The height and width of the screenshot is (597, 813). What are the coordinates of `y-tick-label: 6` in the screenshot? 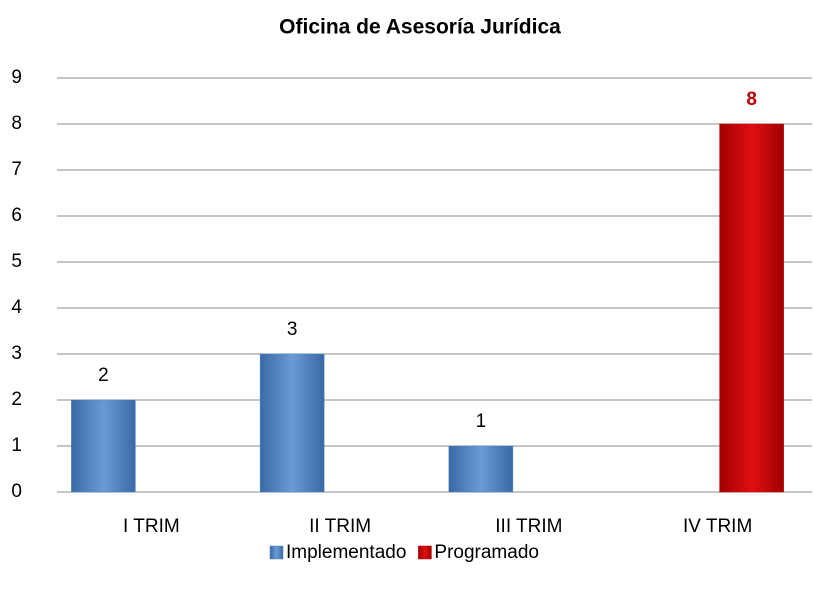 It's located at (16, 215).